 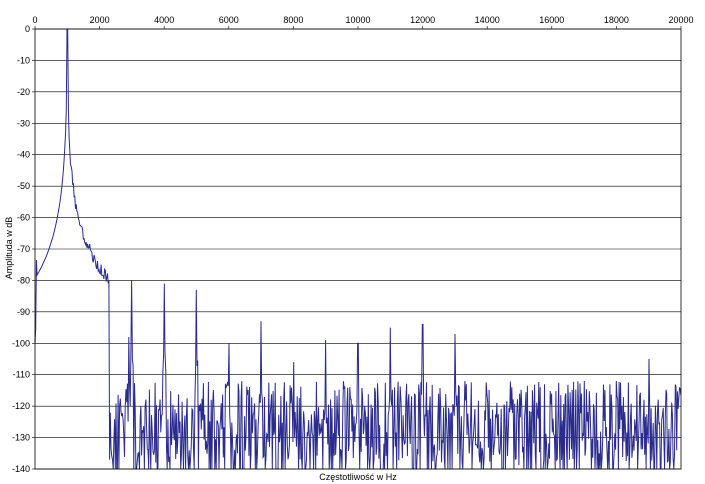 What do you see at coordinates (23, 249) in the screenshot?
I see `y-tick-label: -70` at bounding box center [23, 249].